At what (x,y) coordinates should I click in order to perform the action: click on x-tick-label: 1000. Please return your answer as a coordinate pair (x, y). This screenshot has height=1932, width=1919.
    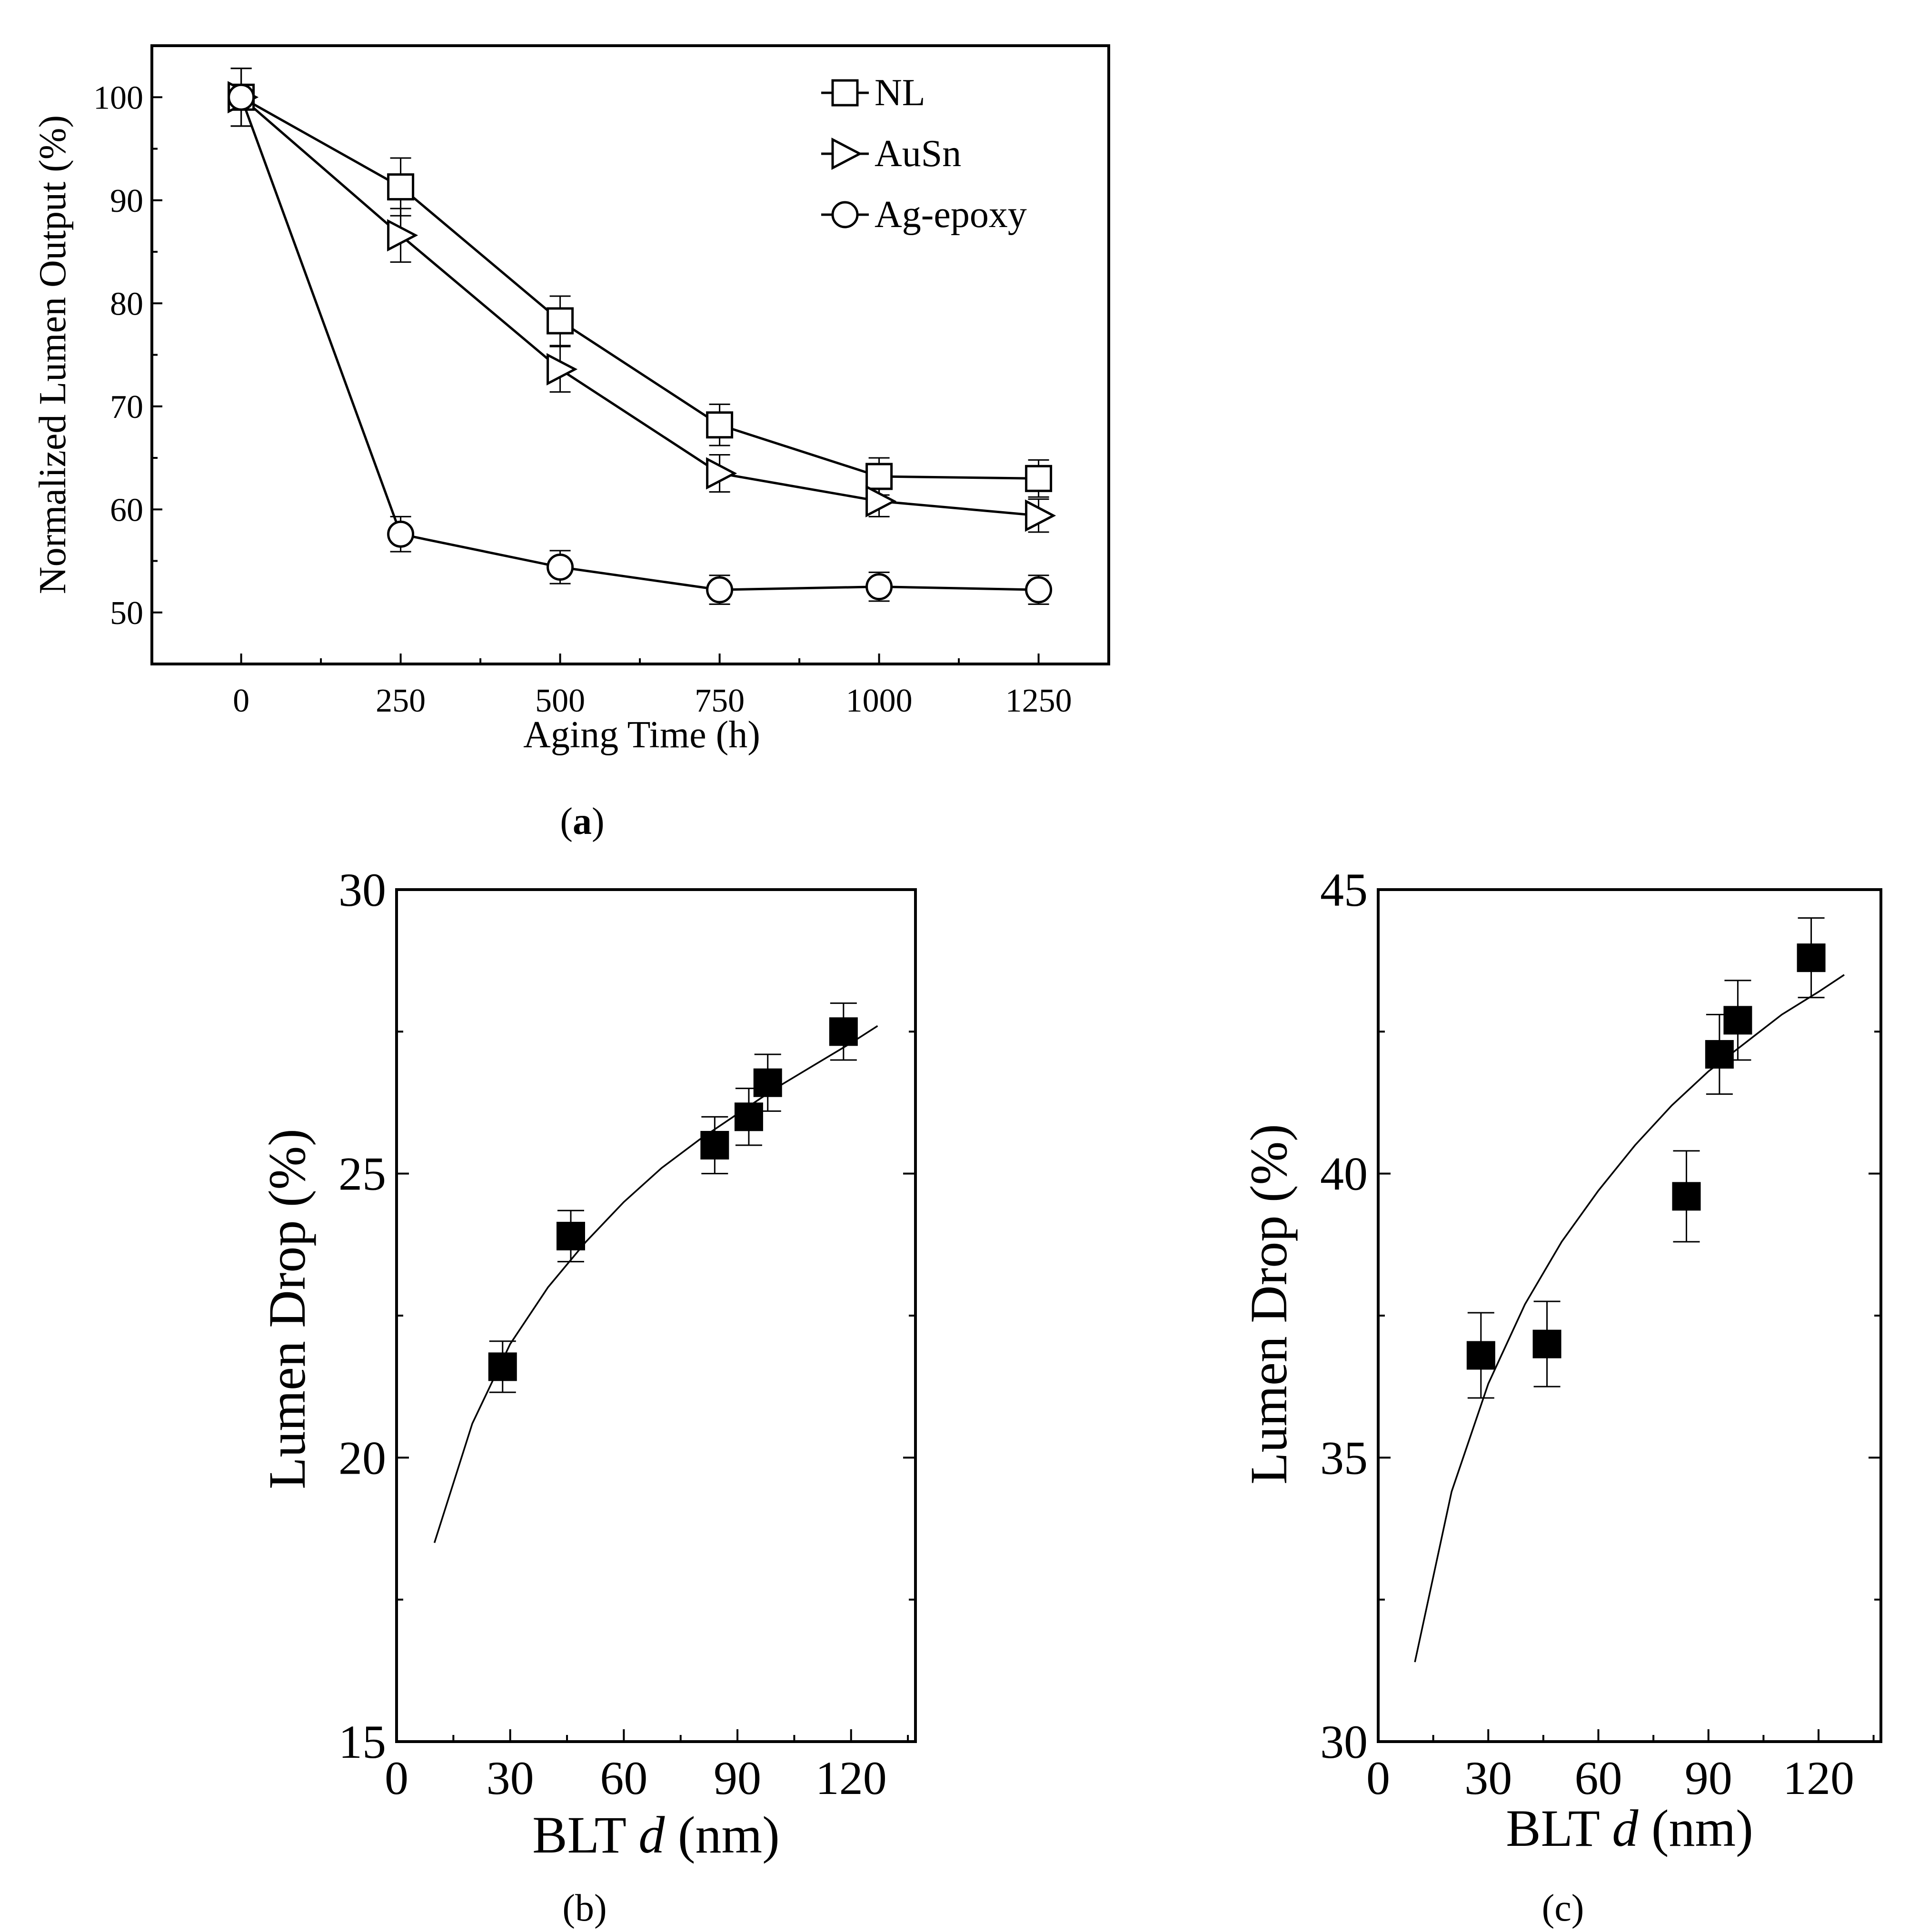
    Looking at the image, I should click on (879, 701).